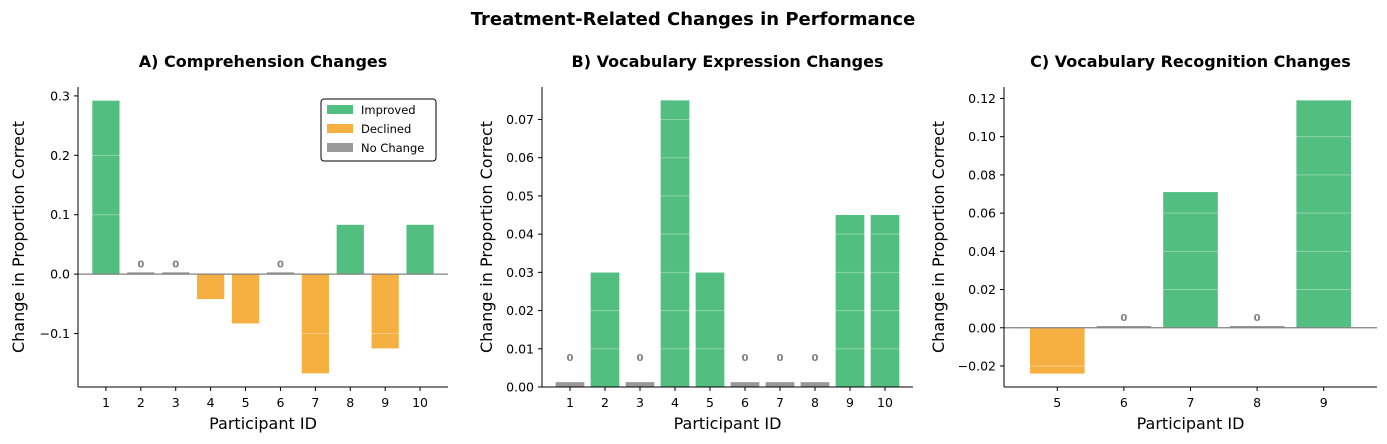 This screenshot has width=1387, height=444. What do you see at coordinates (1190, 61) in the screenshot?
I see `panel-title: C) Vocabulary Recognition Changes` at bounding box center [1190, 61].